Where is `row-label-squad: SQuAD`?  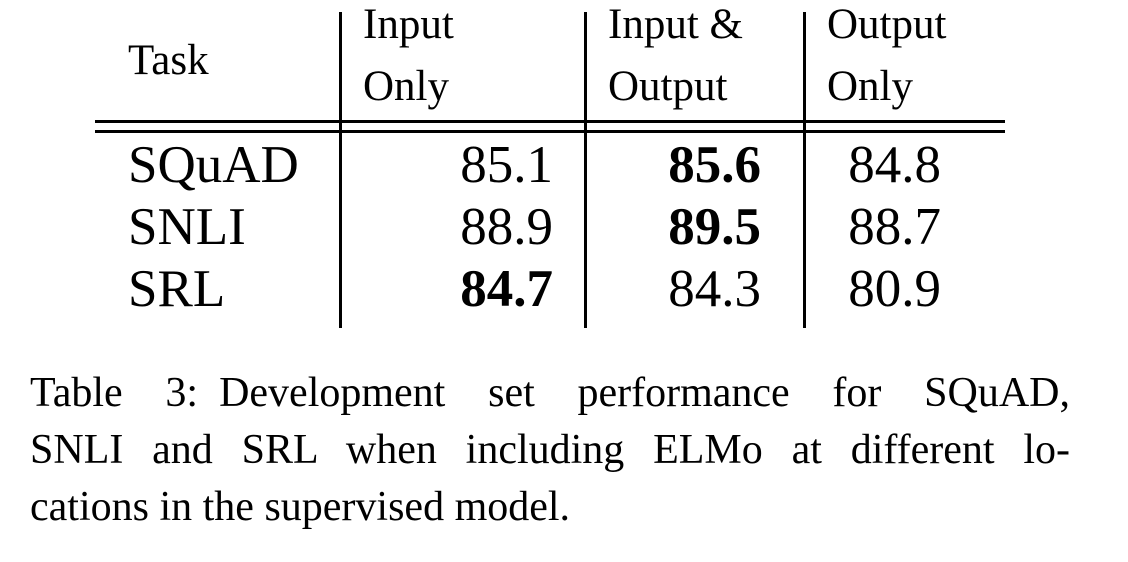
row-label-squad: SQuAD is located at coordinates (213, 165).